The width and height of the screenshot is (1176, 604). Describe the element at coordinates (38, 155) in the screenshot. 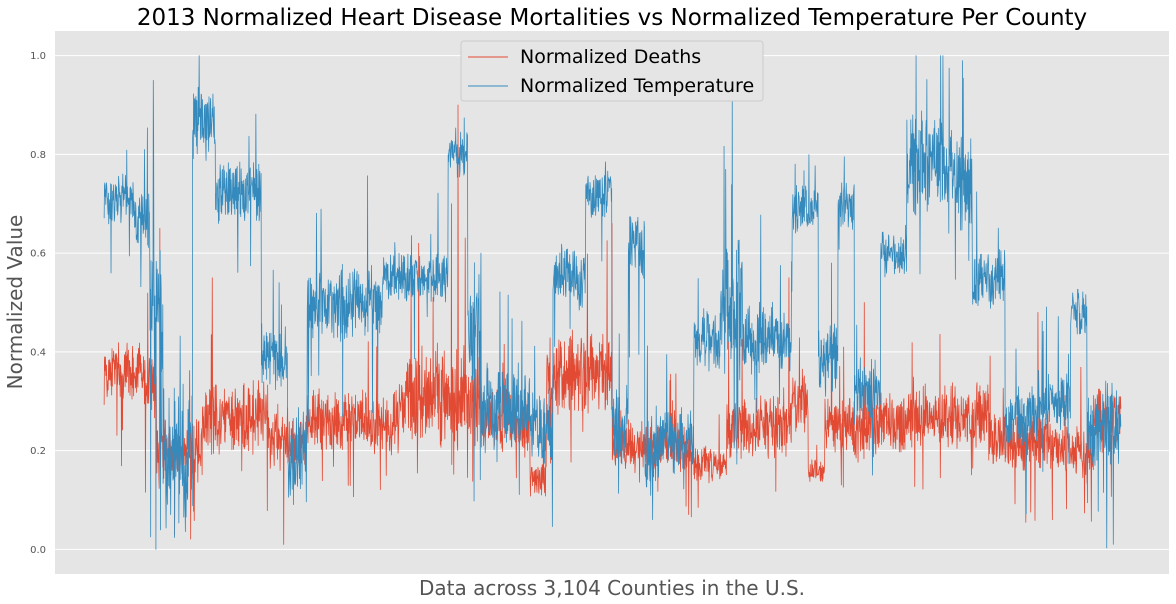

I see `y-tick-label: 0.8` at that location.